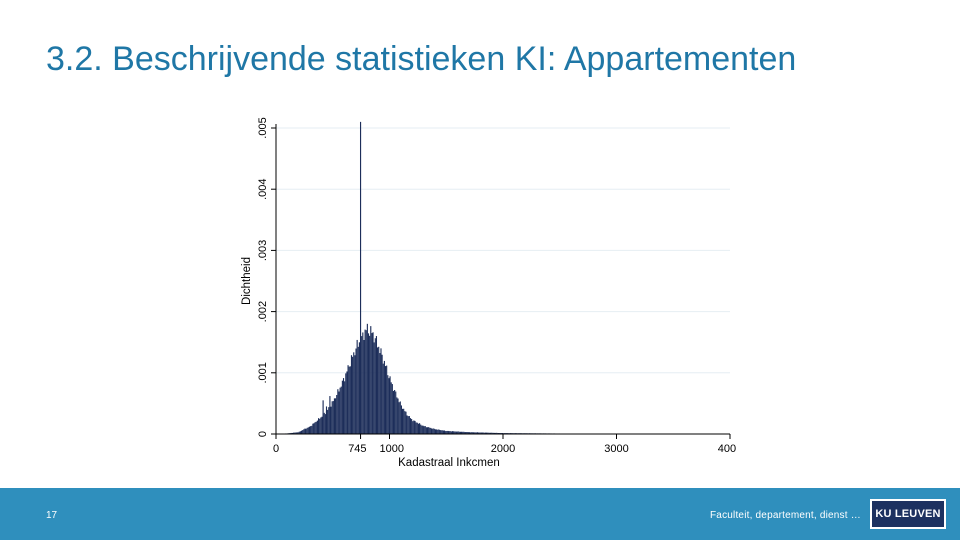 Image resolution: width=960 pixels, height=540 pixels. Describe the element at coordinates (263, 188) in the screenshot. I see `y-tick-label: .004` at that location.